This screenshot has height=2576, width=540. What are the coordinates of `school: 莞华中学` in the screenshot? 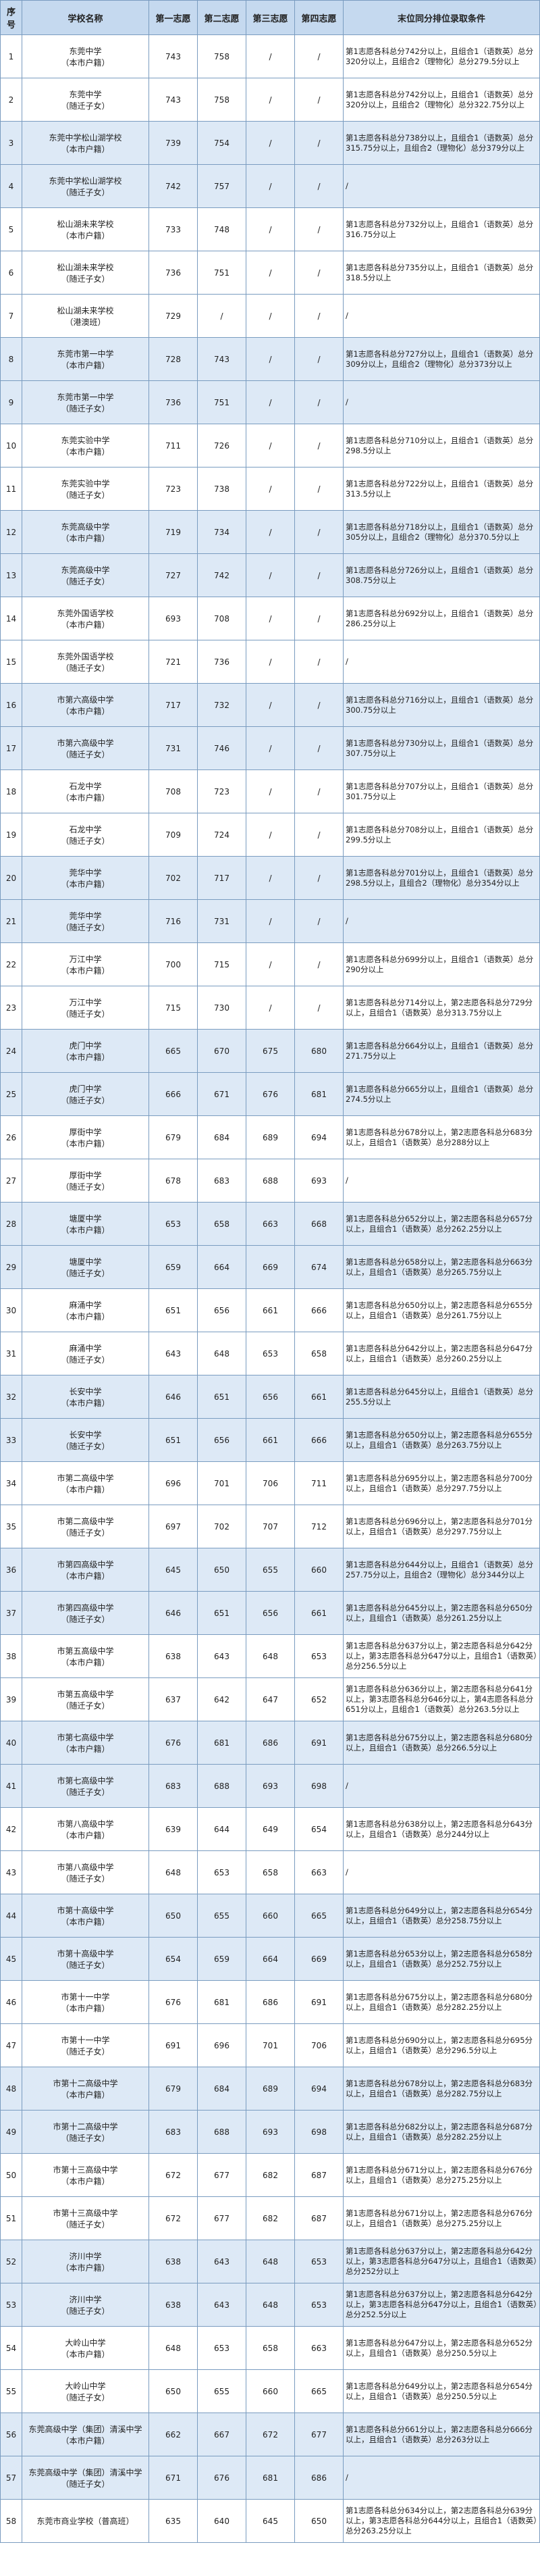 It's located at (85, 916).